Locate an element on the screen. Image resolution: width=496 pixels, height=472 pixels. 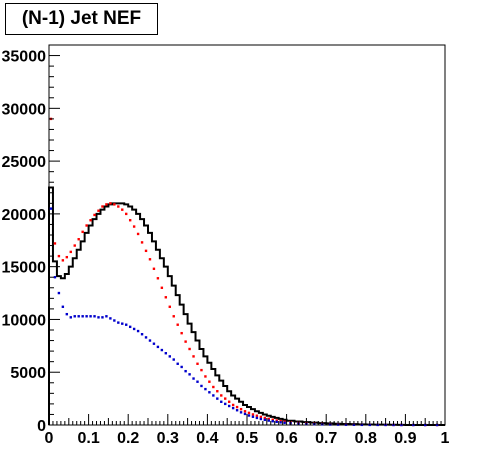
y-tick-label: 30000 is located at coordinates (24, 109).